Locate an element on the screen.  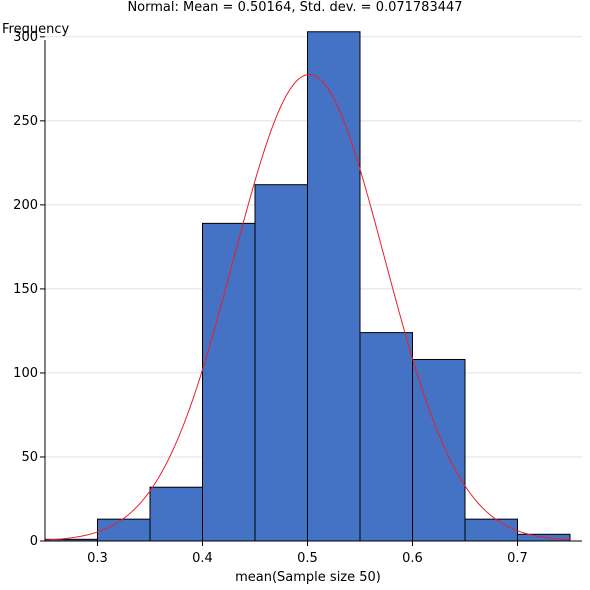
y-ticks: 0 50 100 150 200 250 300 is located at coordinates (29, 289).